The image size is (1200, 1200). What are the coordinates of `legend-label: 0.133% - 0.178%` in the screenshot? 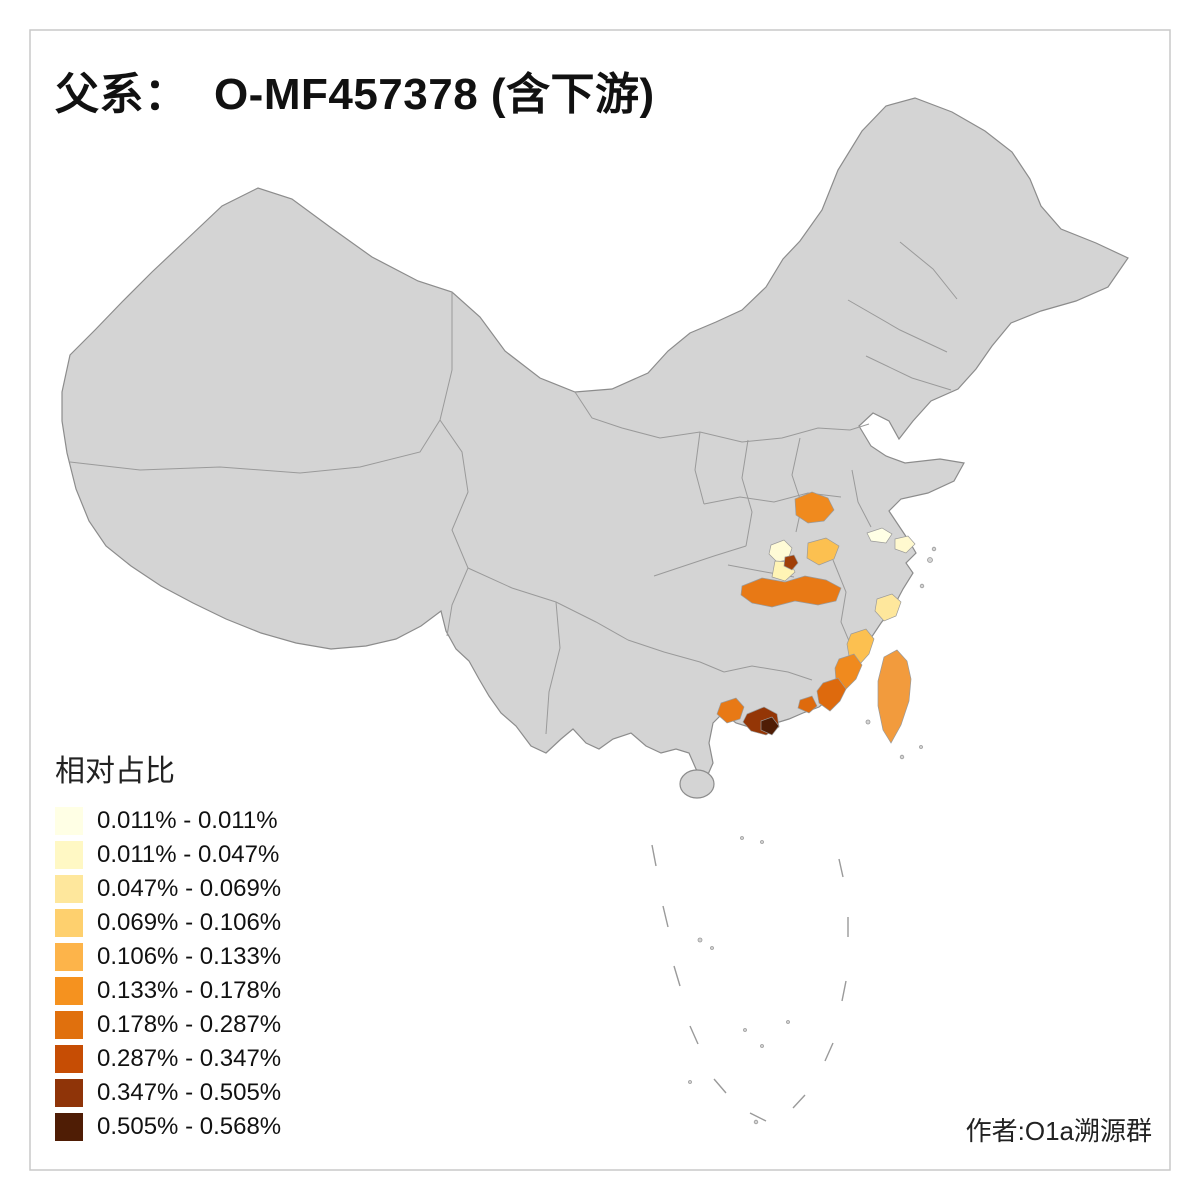 It's located at (189, 990).